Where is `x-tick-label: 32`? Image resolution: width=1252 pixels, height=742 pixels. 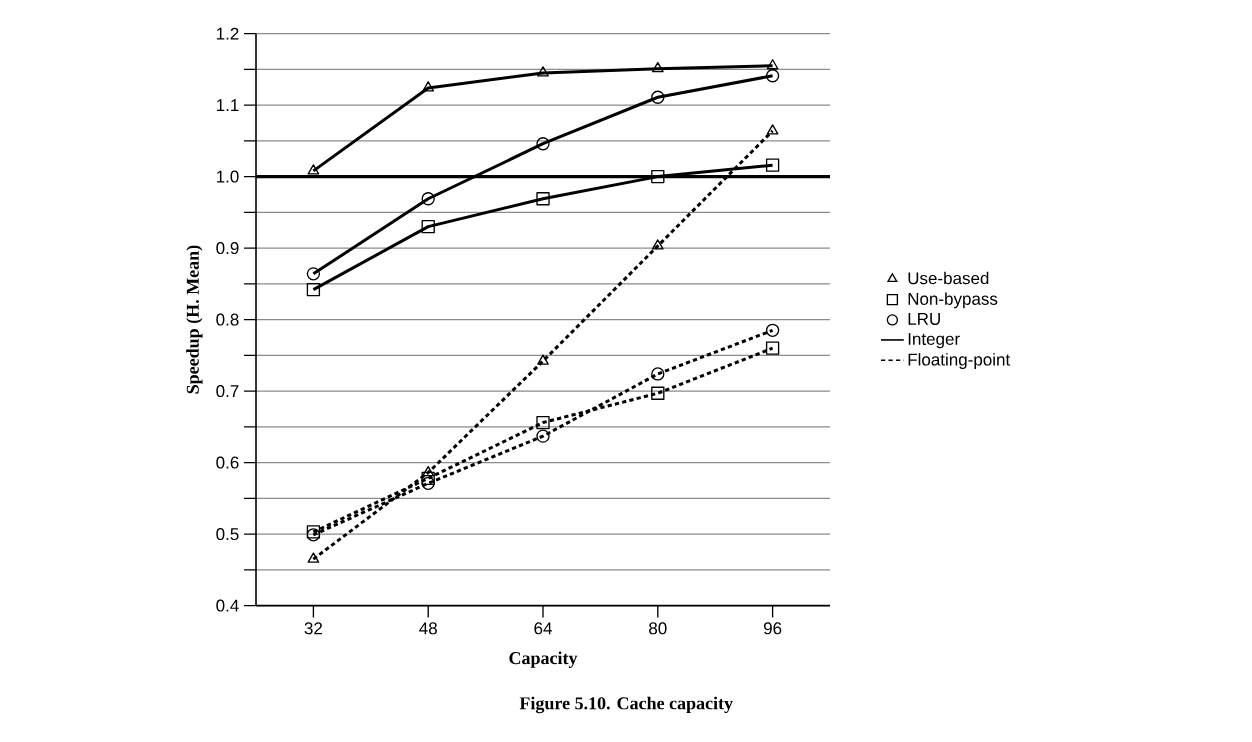 x-tick-label: 32 is located at coordinates (313, 628).